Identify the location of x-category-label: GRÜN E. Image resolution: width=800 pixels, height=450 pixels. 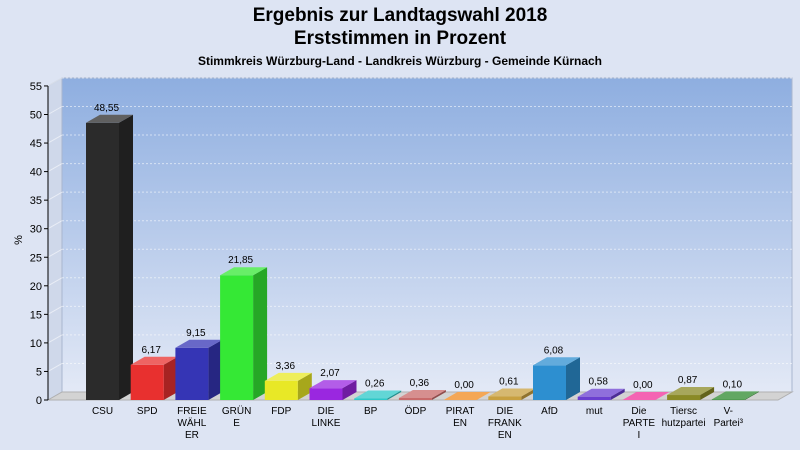
(236, 417).